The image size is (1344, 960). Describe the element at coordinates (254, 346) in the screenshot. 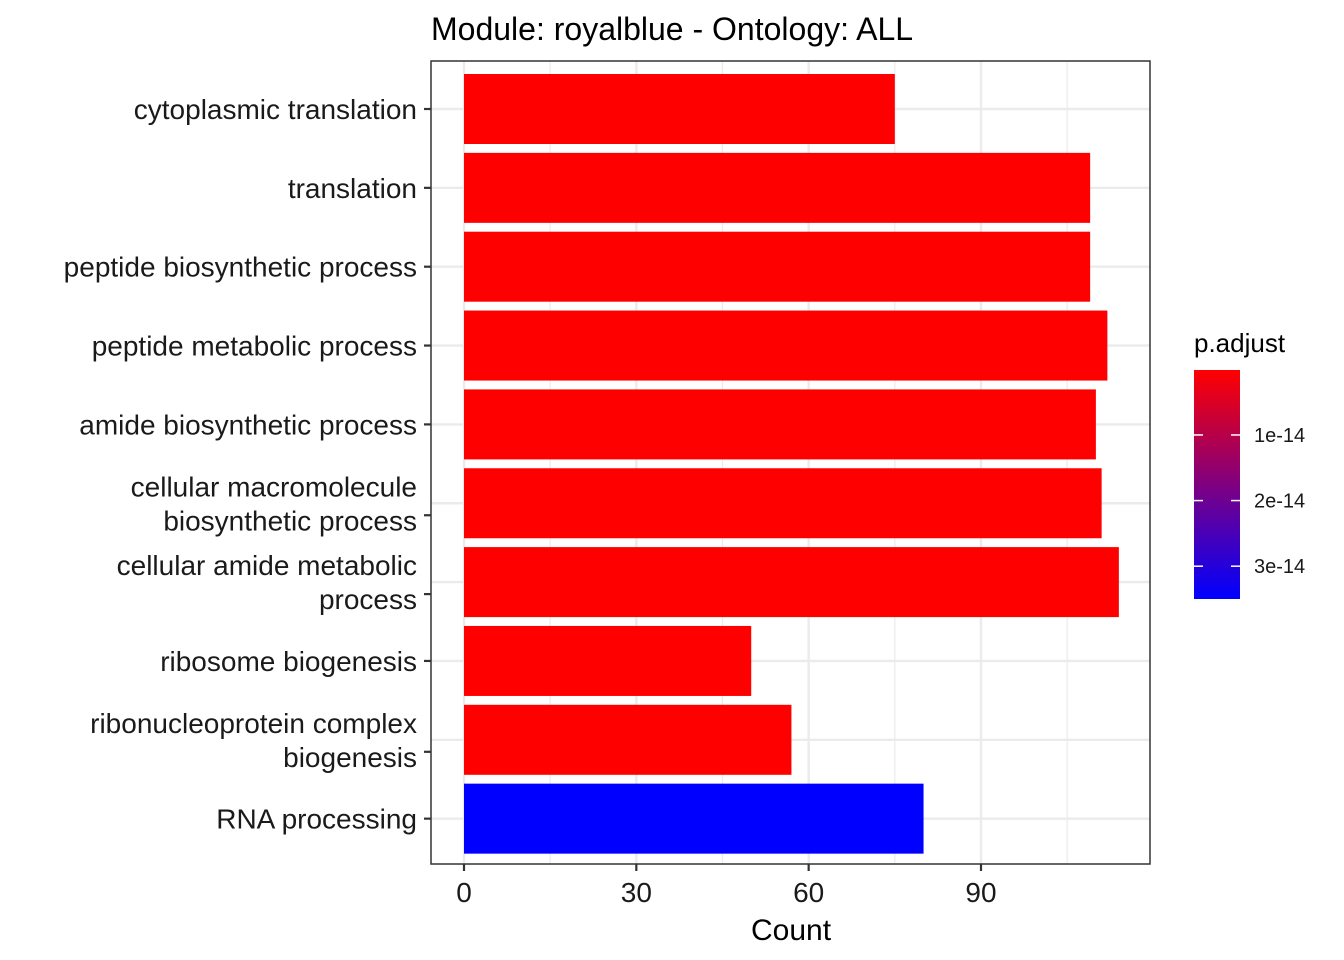

I see `y-tick-label: peptide metabolic process` at that location.